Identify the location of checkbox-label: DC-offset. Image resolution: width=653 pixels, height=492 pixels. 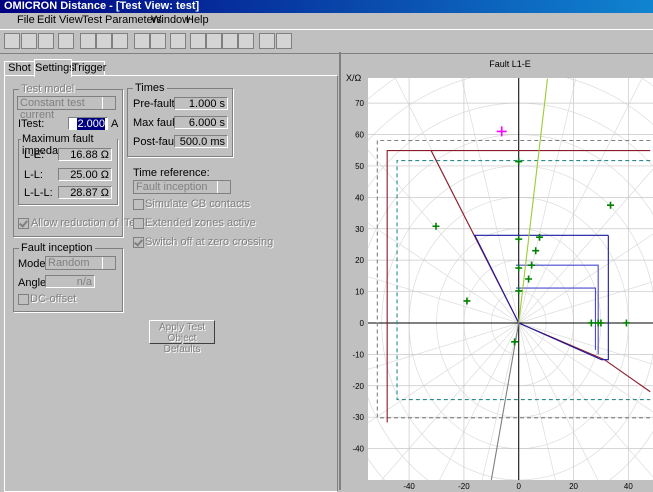
(53, 299).